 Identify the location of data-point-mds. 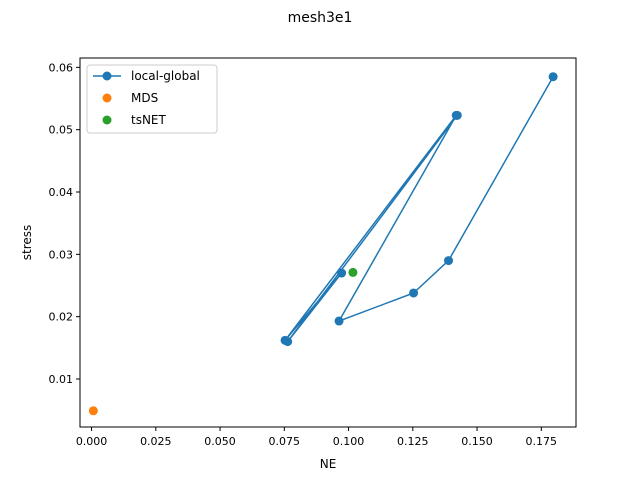
(93, 411).